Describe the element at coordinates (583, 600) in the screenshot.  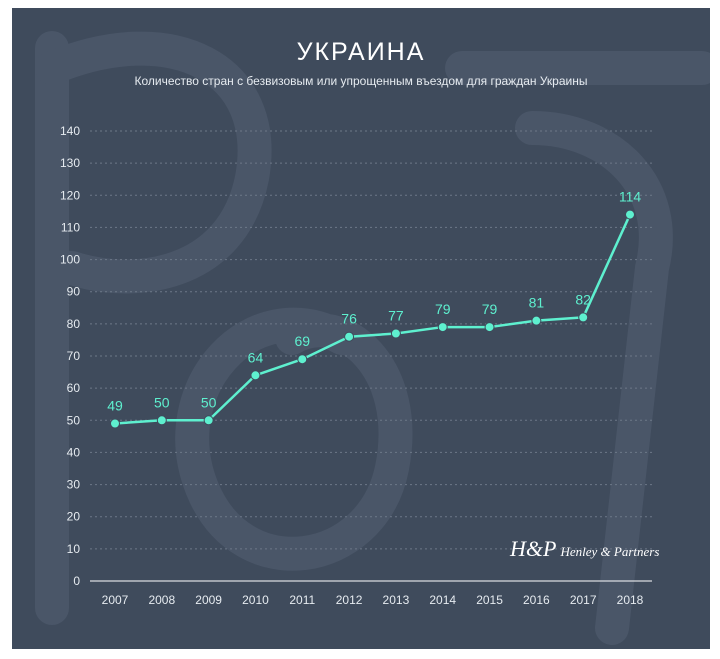
I see `x-tick-label: 2017` at that location.